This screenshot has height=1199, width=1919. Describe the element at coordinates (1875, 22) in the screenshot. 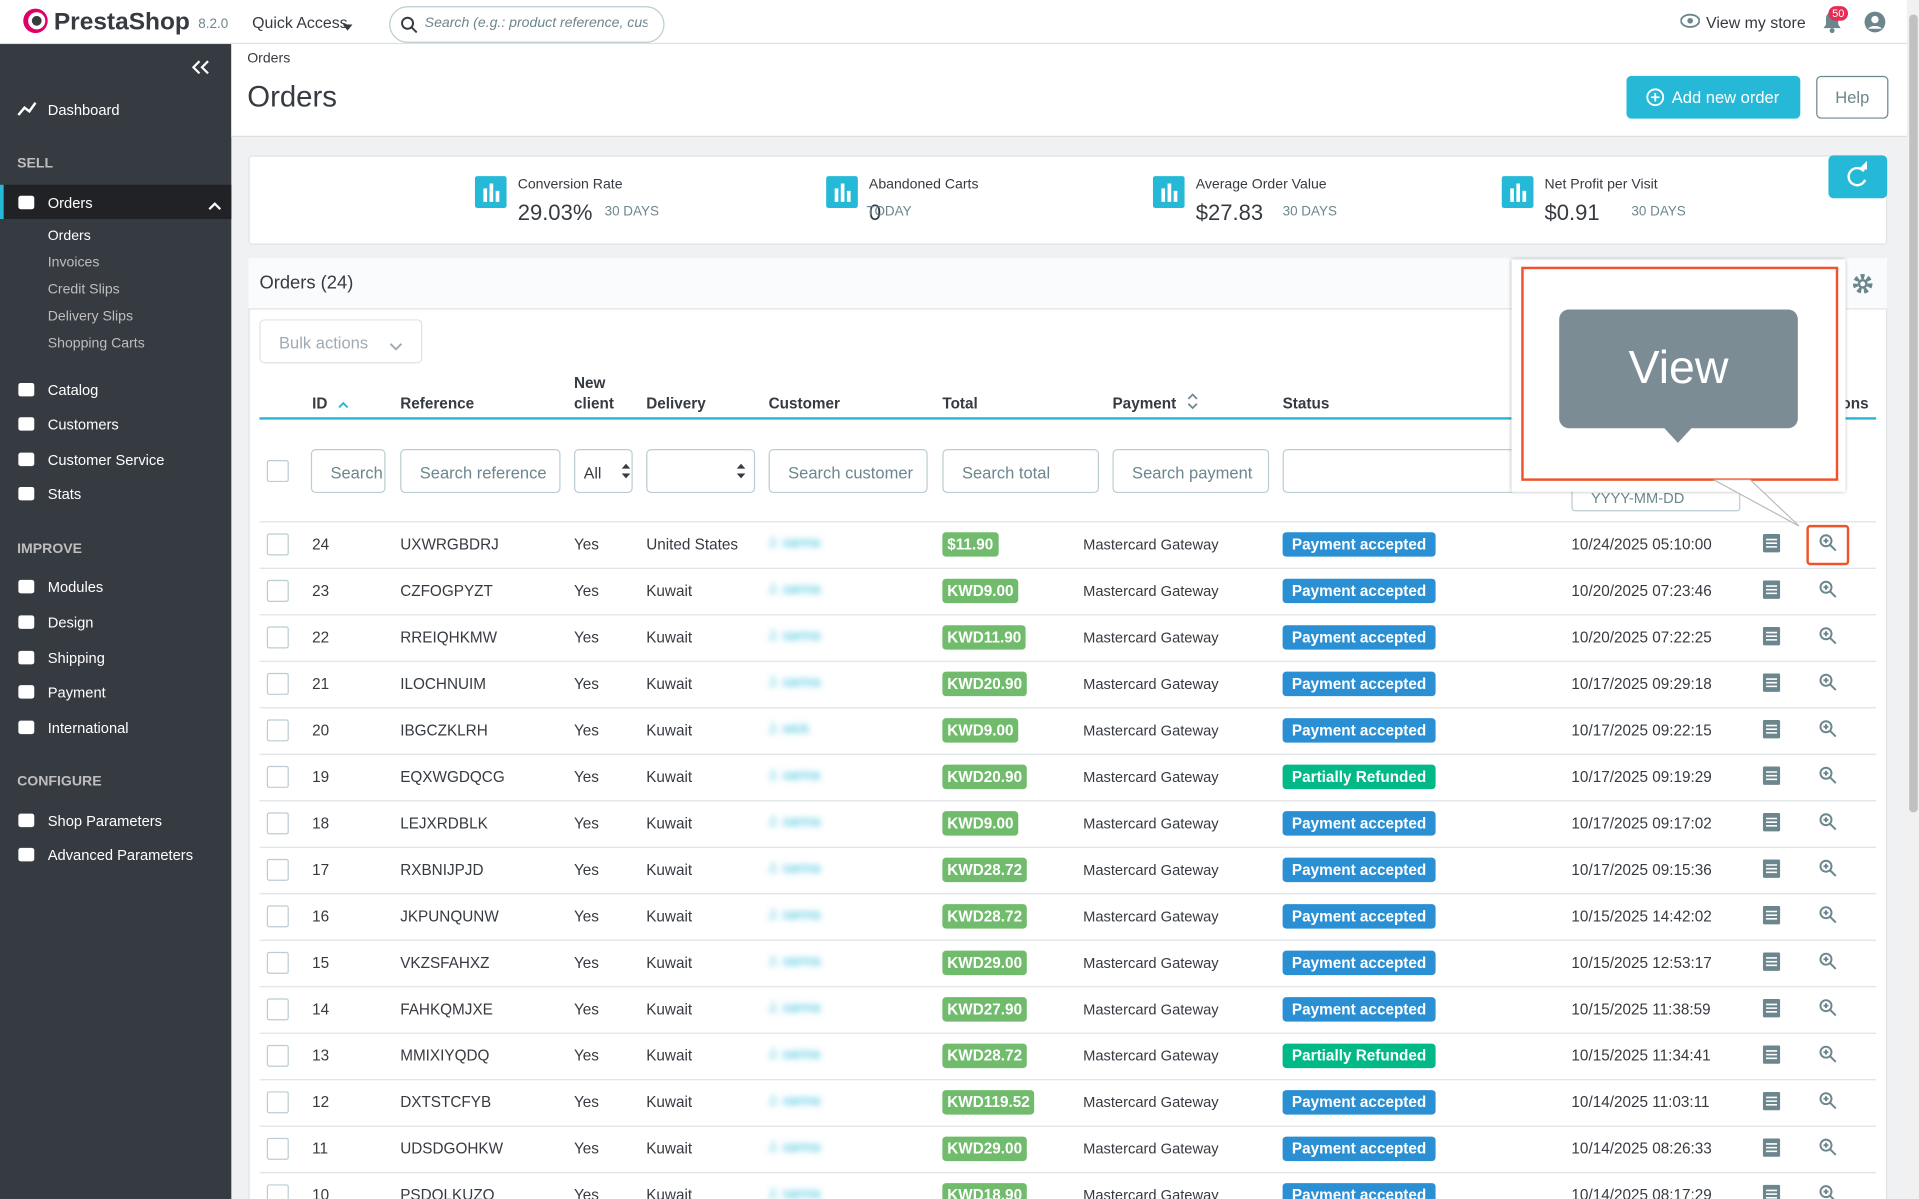

I see `avatar-icon` at that location.